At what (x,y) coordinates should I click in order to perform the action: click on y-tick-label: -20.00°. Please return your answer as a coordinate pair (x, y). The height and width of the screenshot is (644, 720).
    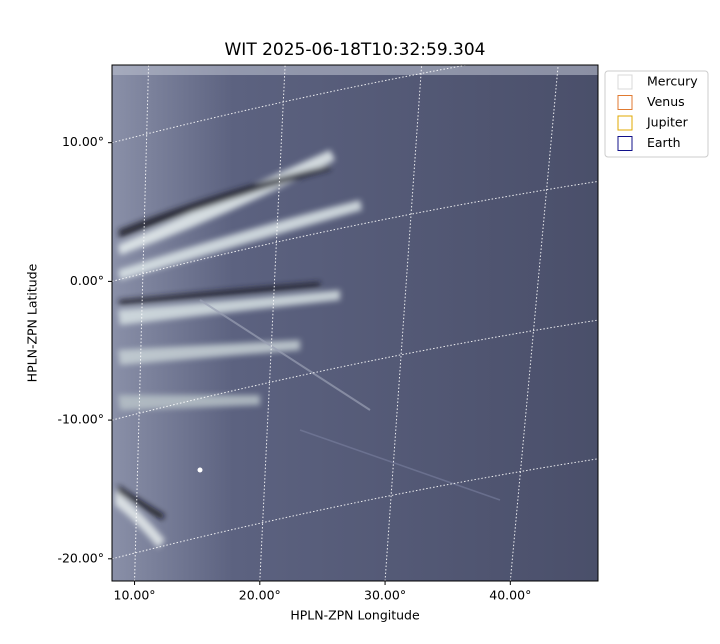
    Looking at the image, I should click on (80, 557).